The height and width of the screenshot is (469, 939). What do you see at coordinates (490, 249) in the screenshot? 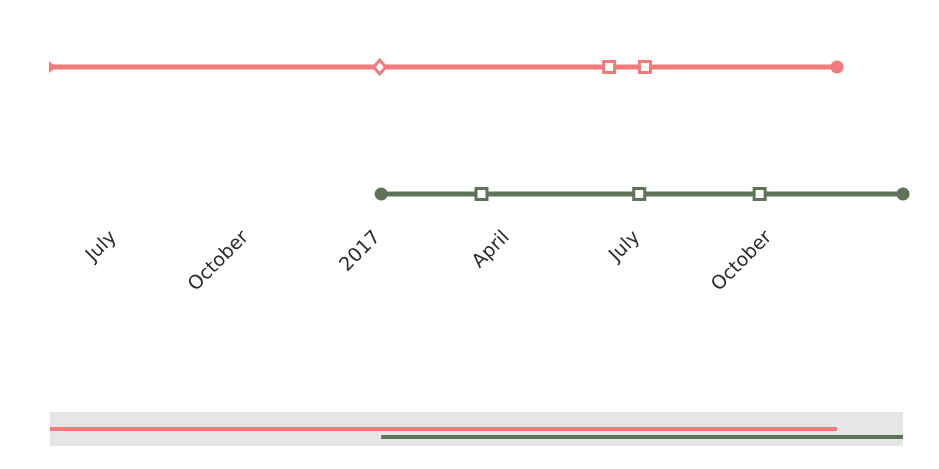
I see `x-tick-label: April` at bounding box center [490, 249].